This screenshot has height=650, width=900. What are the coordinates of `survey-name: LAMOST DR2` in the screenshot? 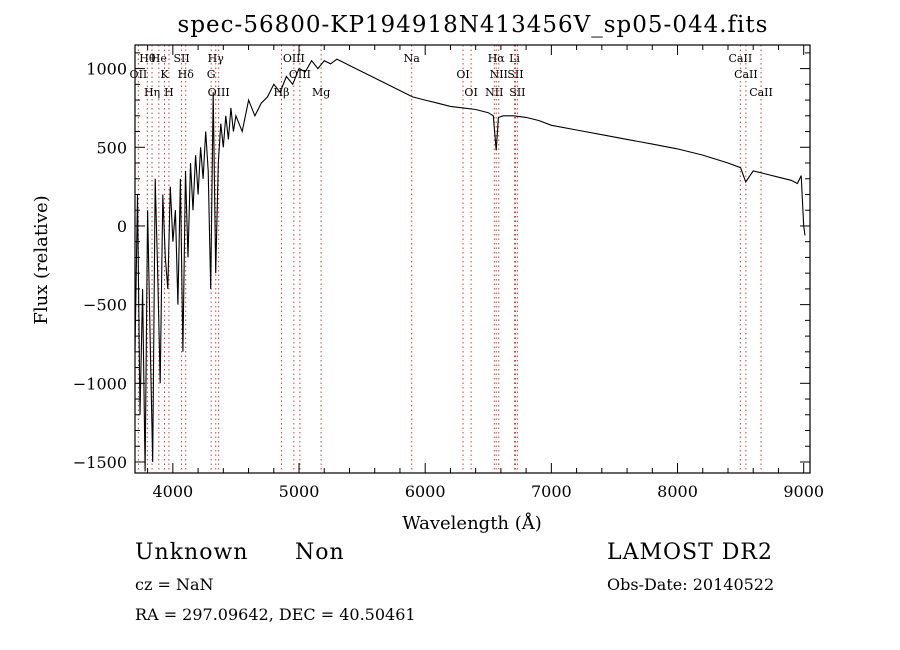 It's located at (690, 552).